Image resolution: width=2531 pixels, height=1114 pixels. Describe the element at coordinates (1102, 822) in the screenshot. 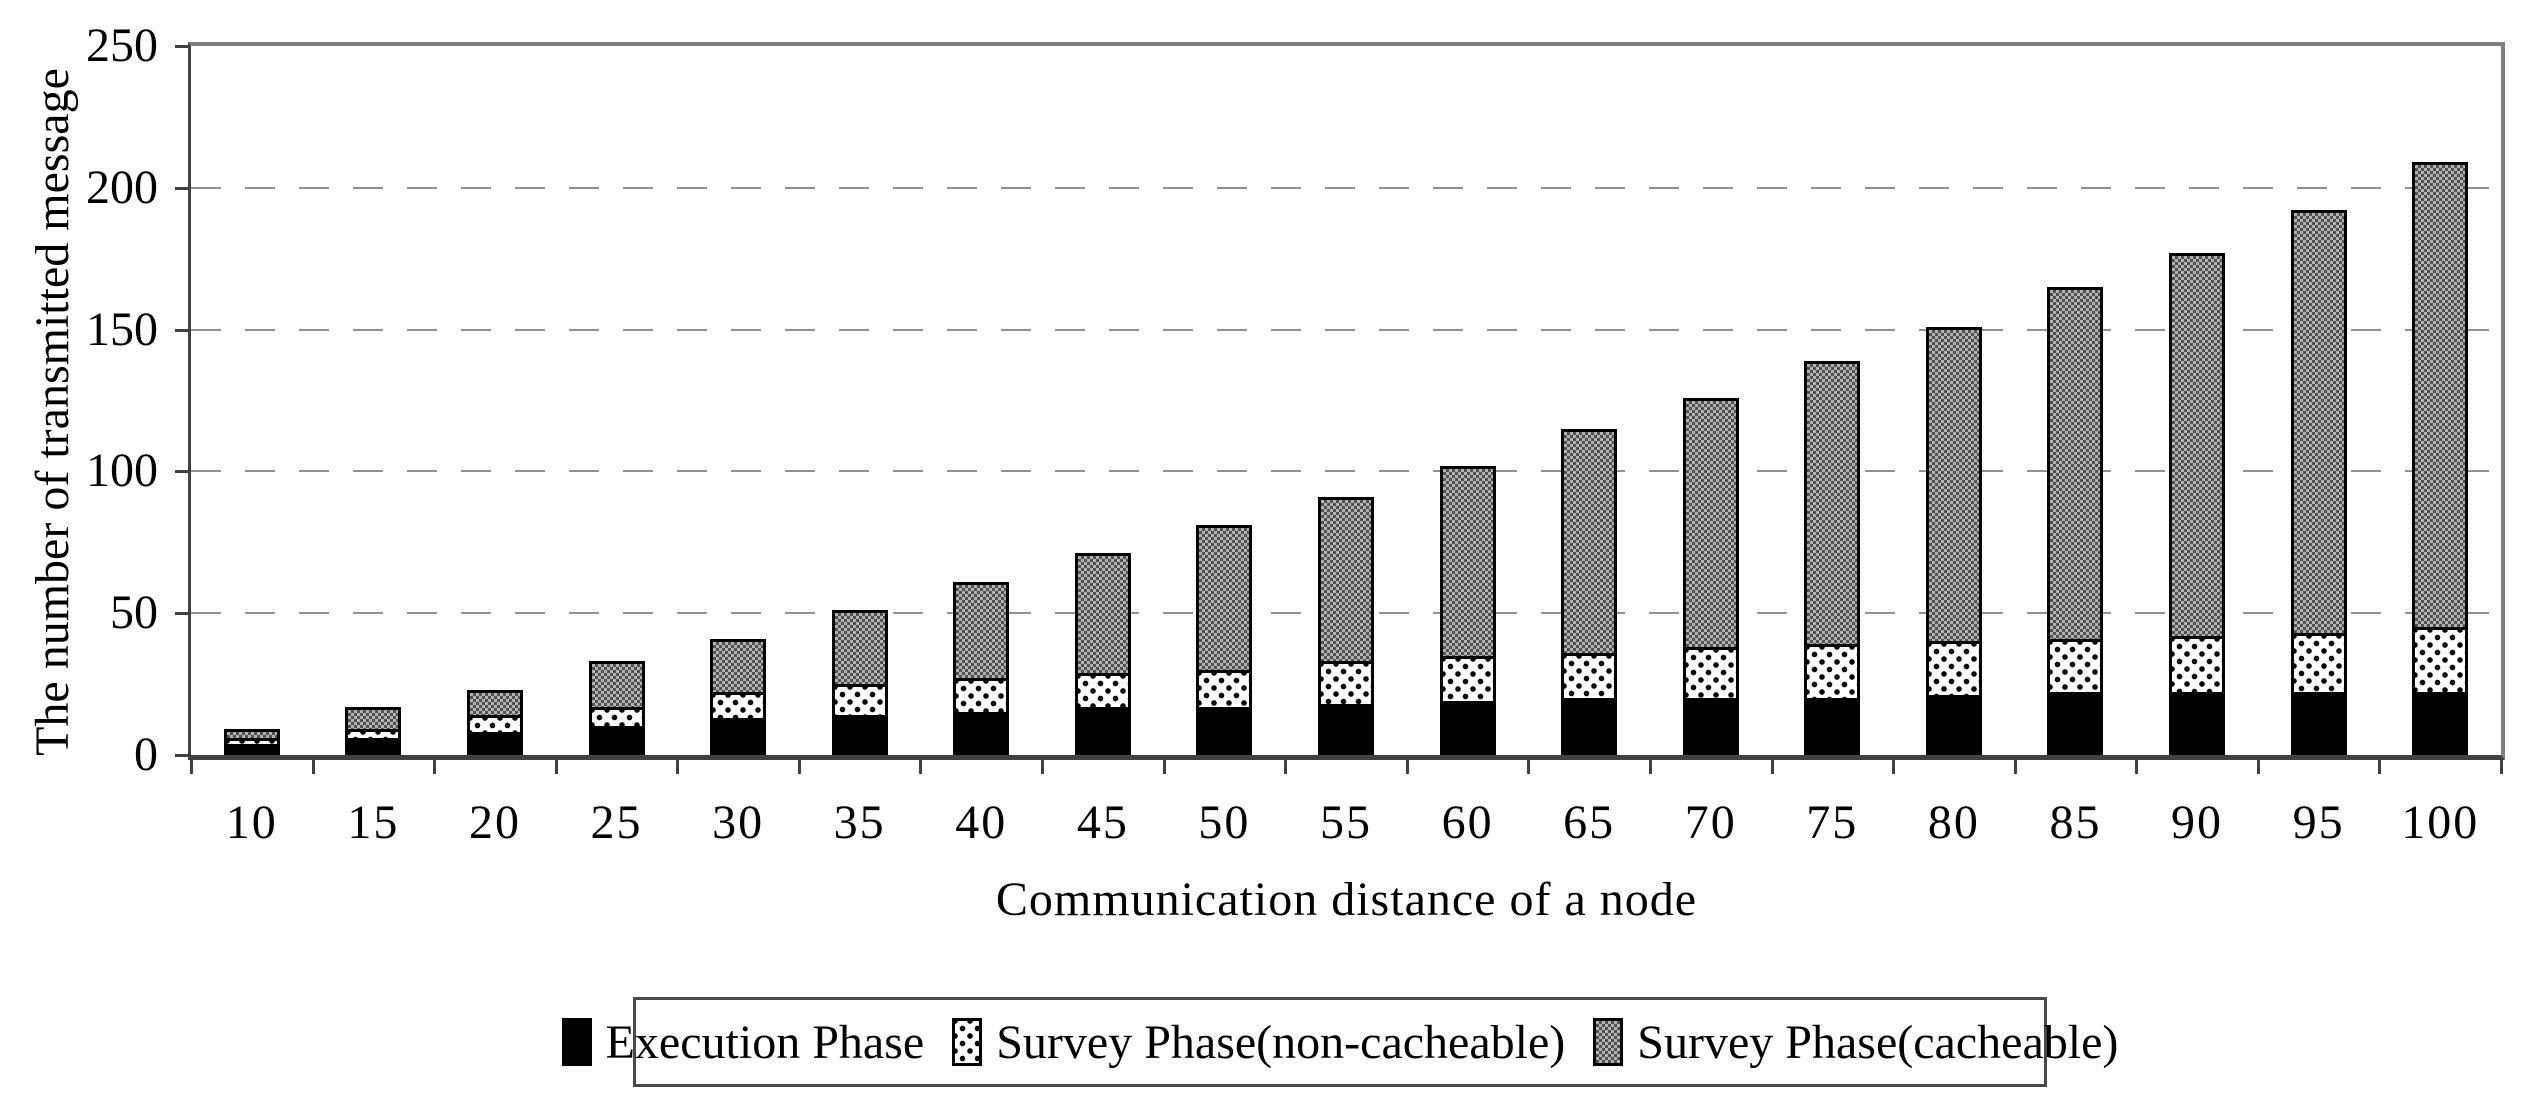

I see `x-tick-label-45: 45` at that location.